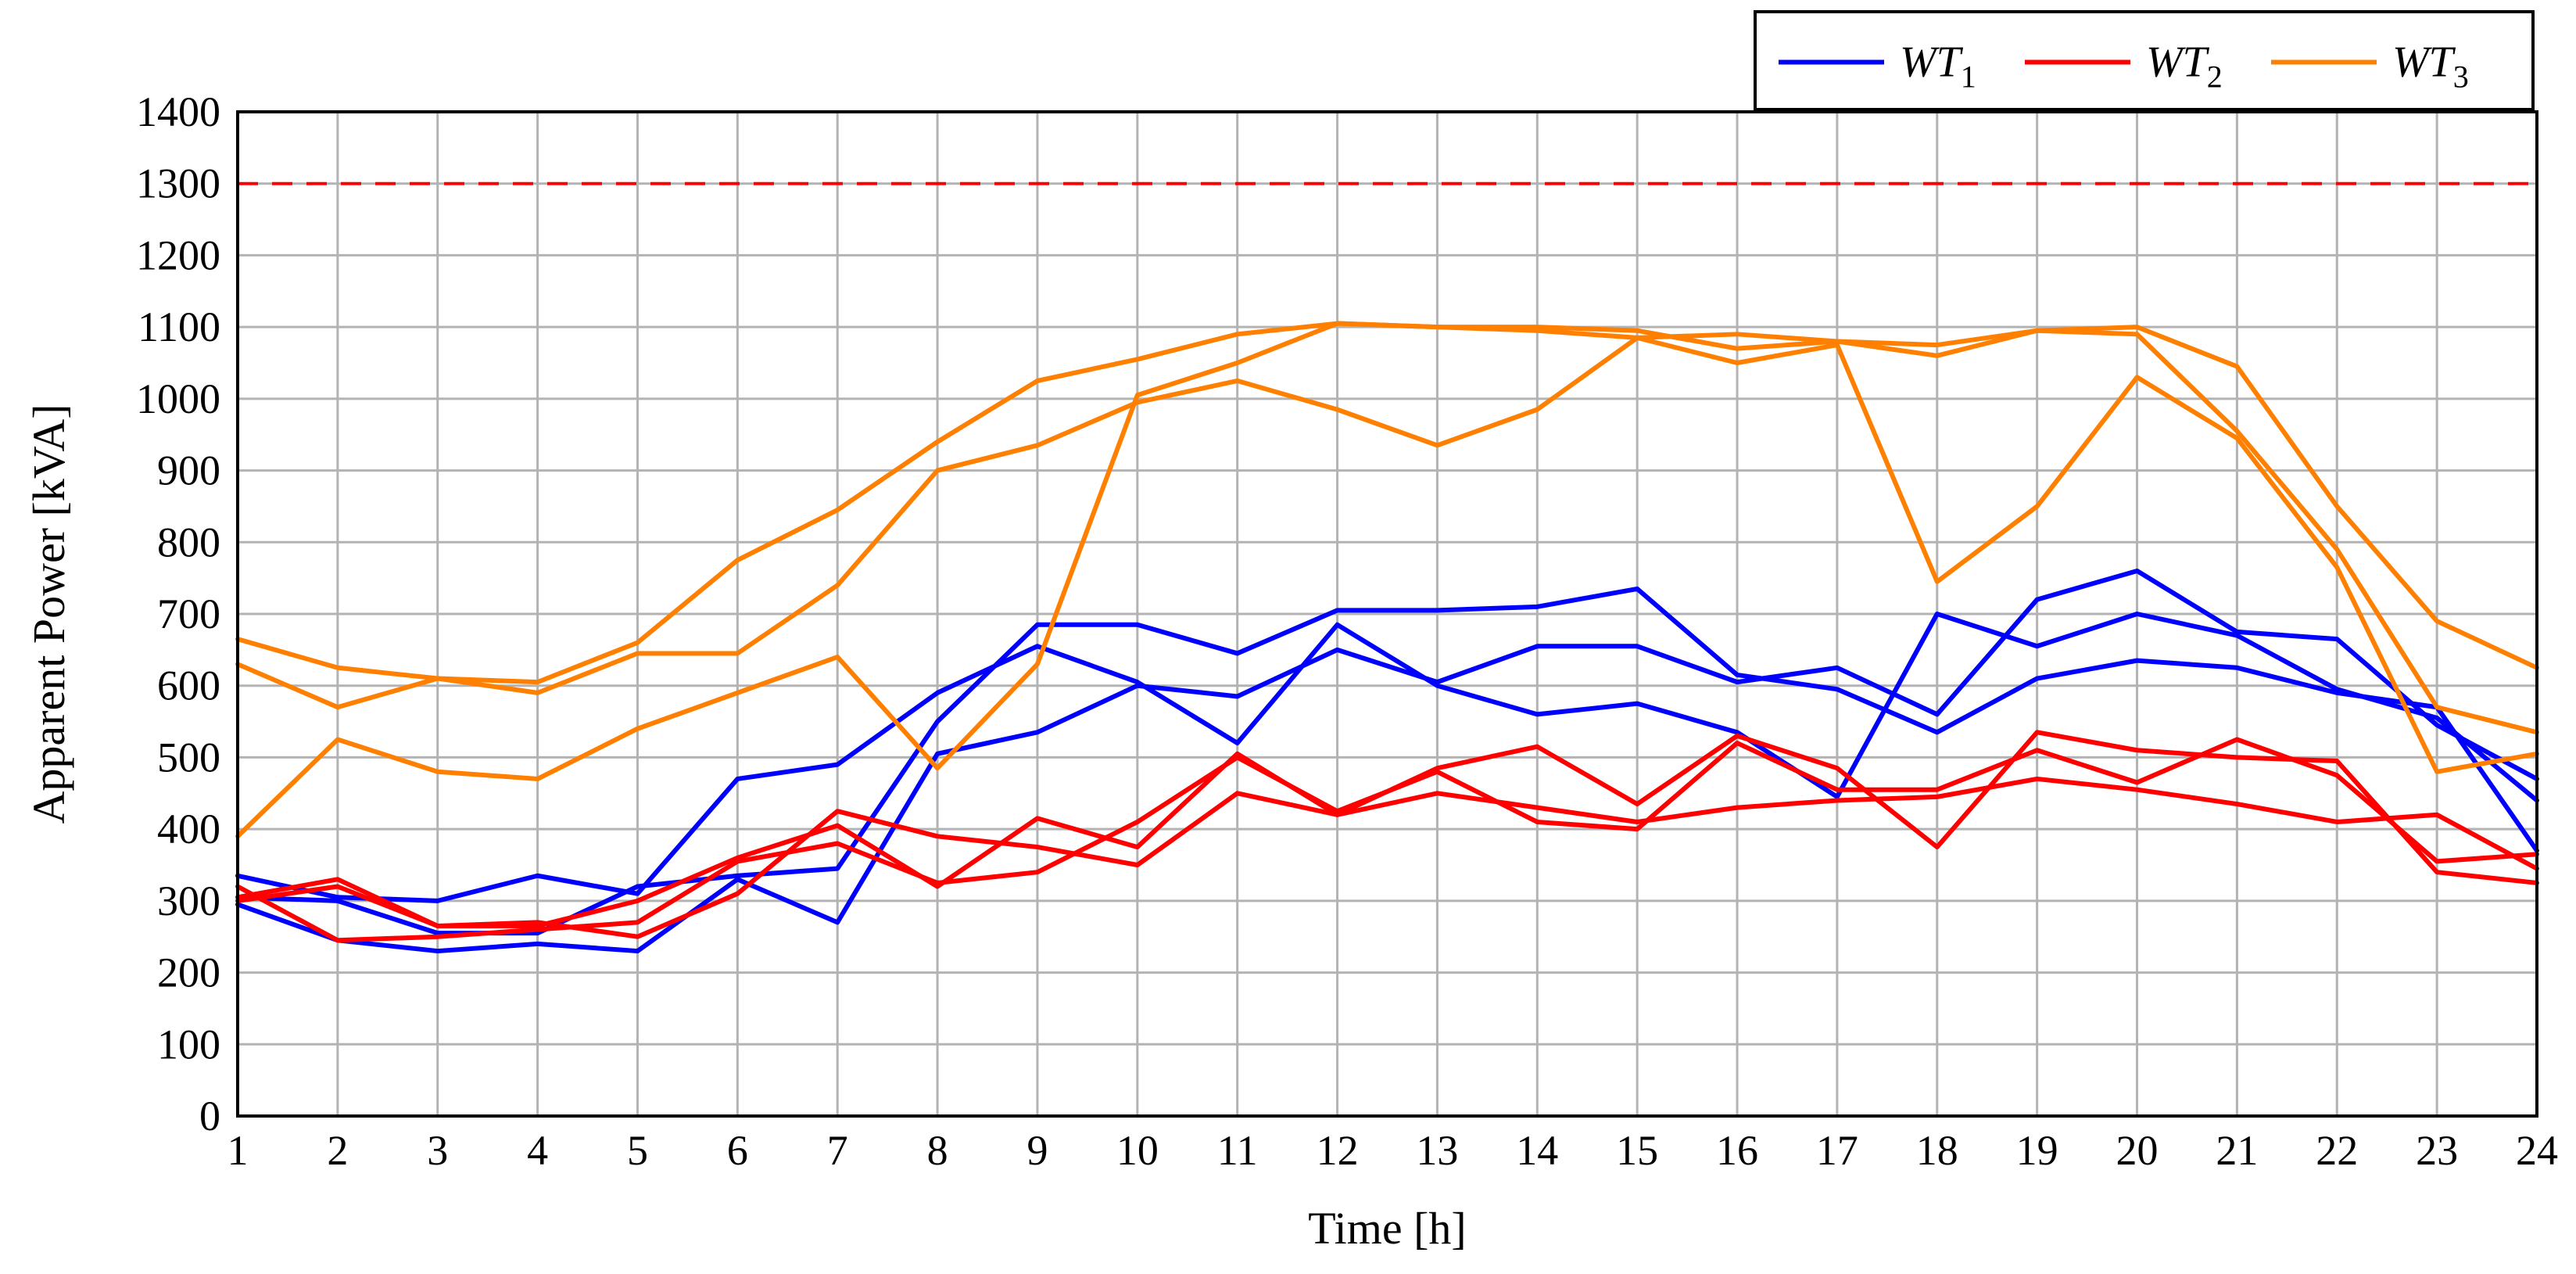  What do you see at coordinates (2461, 77) in the screenshot?
I see `legend-label-sub: 3` at bounding box center [2461, 77].